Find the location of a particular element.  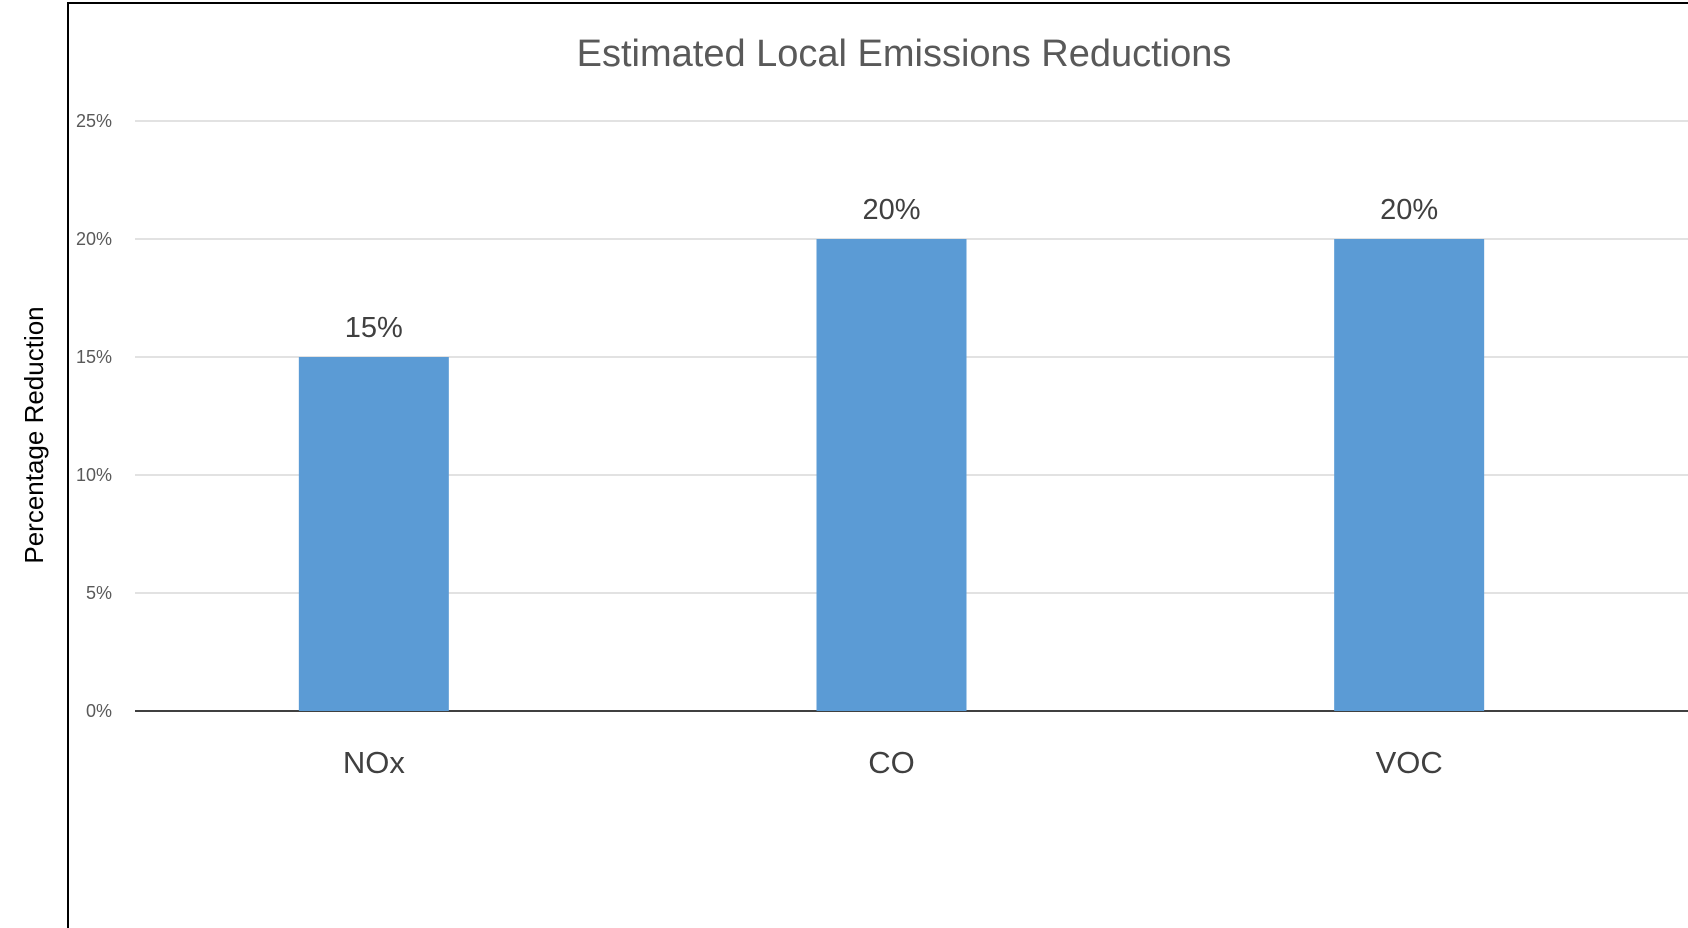

bar-nox is located at coordinates (373, 534).